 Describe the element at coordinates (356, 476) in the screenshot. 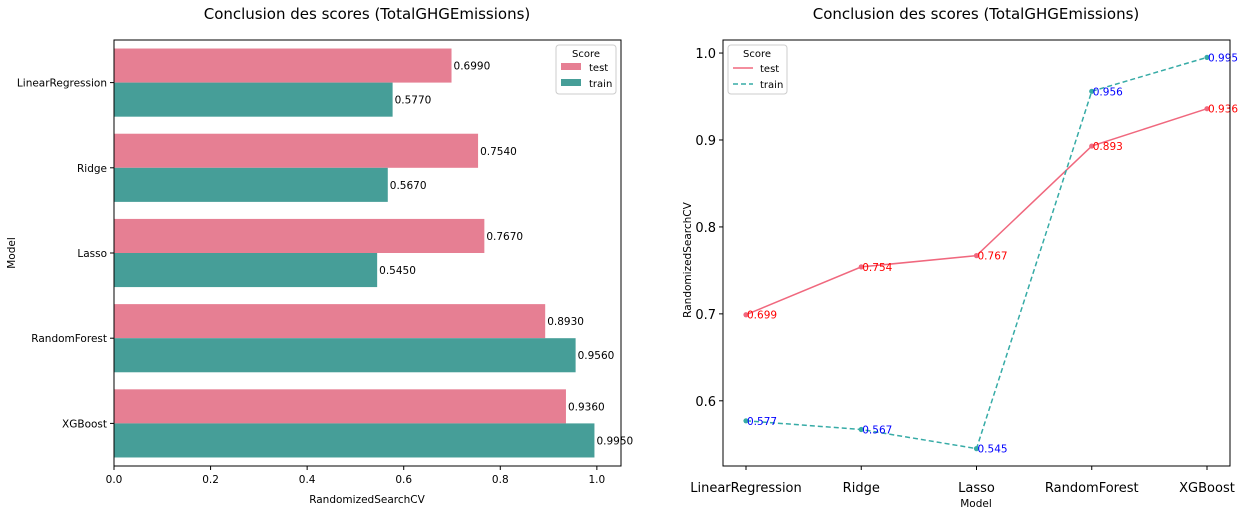

I see `bar-x-axis-ticks: 0.0 0.2 0.4 0.6 0.8 1.0` at that location.